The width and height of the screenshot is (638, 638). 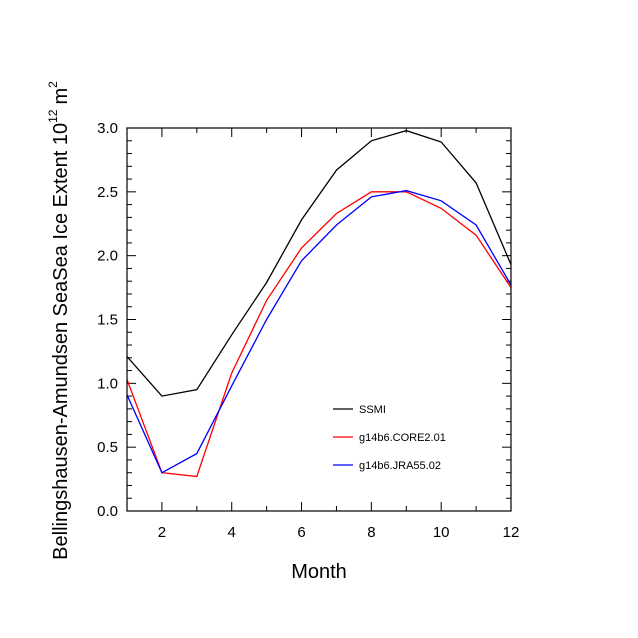 What do you see at coordinates (107, 447) in the screenshot?
I see `y-tick-label: 0.5` at bounding box center [107, 447].